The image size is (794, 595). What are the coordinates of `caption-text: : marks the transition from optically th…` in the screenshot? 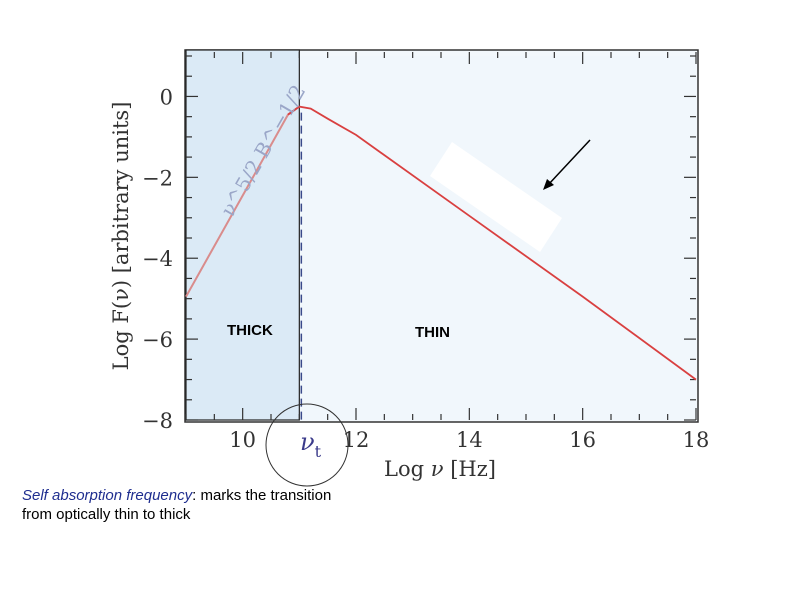 It's located at (177, 505).